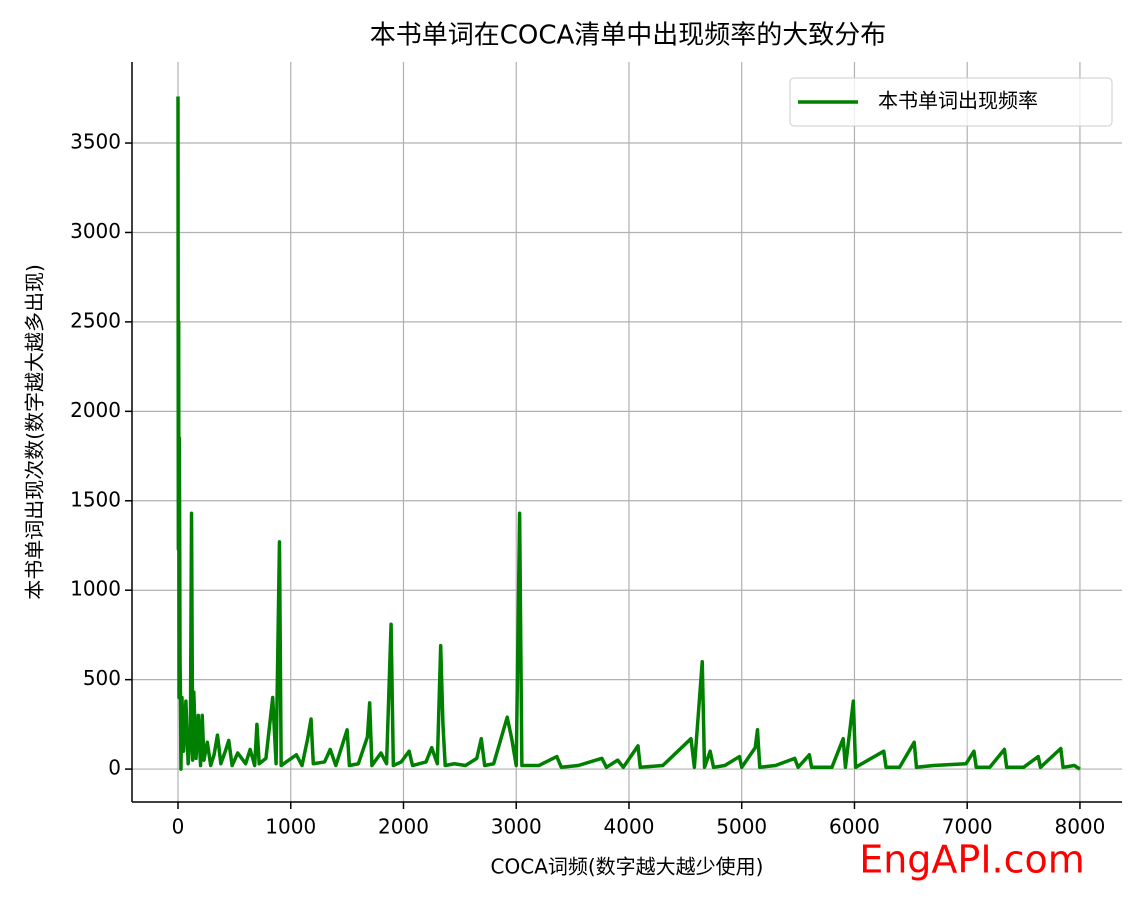 The width and height of the screenshot is (1144, 902). What do you see at coordinates (95, 142) in the screenshot?
I see `y-tick-label: 3500` at bounding box center [95, 142].